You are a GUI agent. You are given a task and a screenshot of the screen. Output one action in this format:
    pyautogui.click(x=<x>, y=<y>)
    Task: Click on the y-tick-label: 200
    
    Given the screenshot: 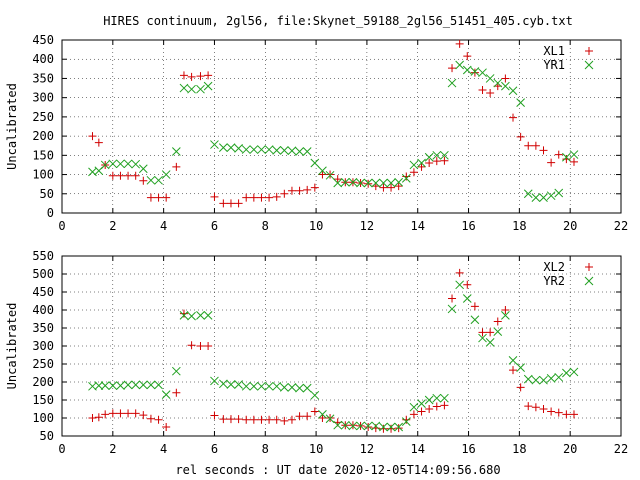 What is the action you would take?
    pyautogui.click(x=43, y=136)
    